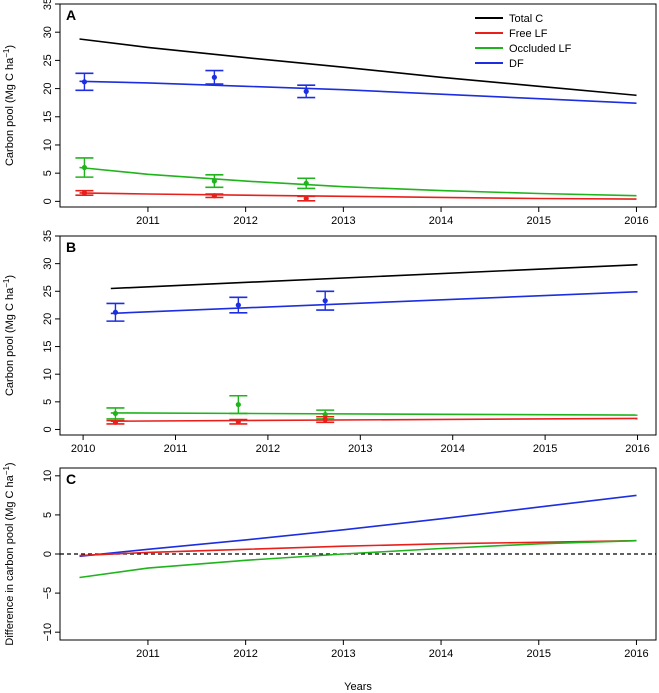 This screenshot has width=659, height=693. I want to click on panel-b-ytick-label: 20, so click(48, 319).